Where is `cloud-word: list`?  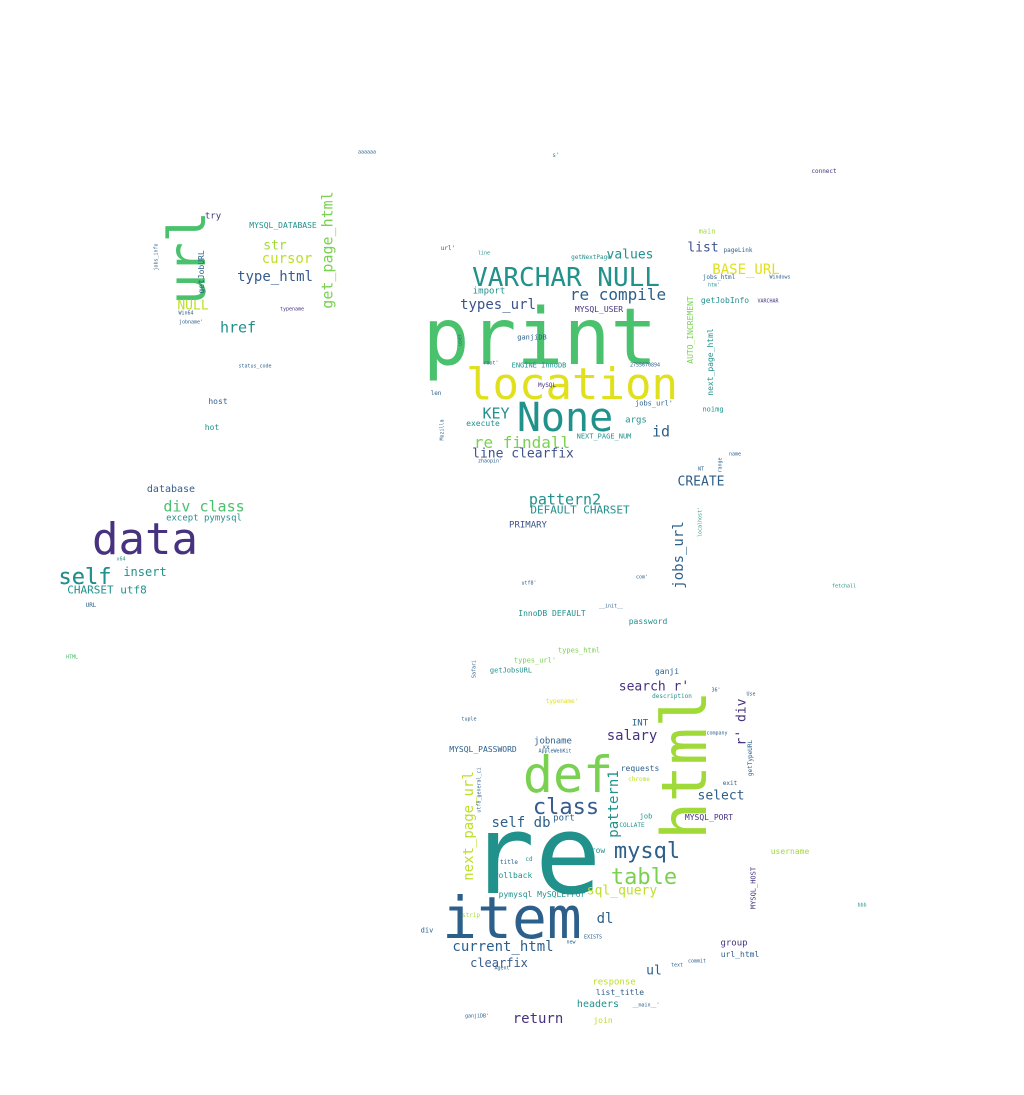
cloud-word: list is located at coordinates (703, 248).